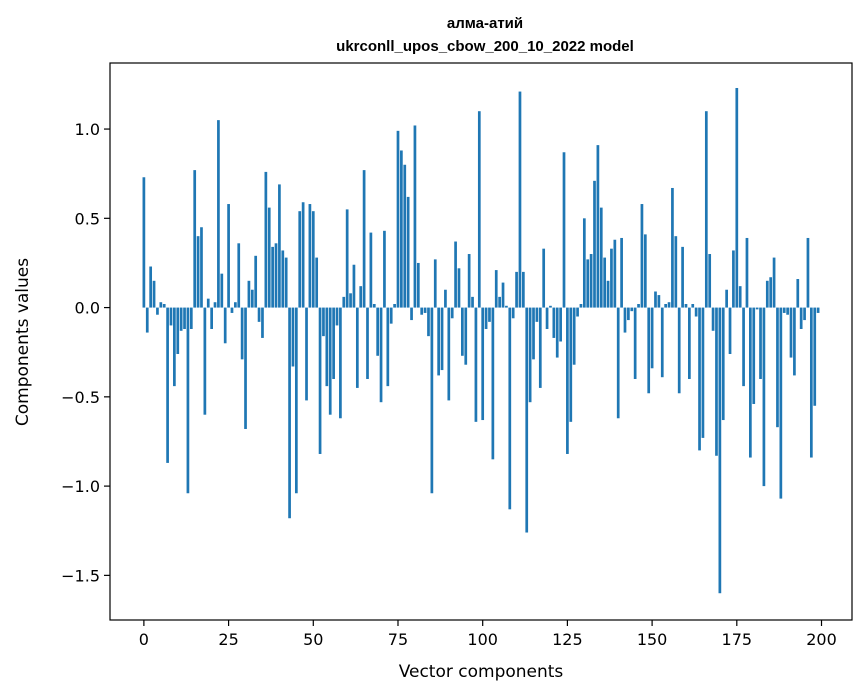 Image resolution: width=867 pixels, height=696 pixels. I want to click on x-tick-label: 100, so click(482, 639).